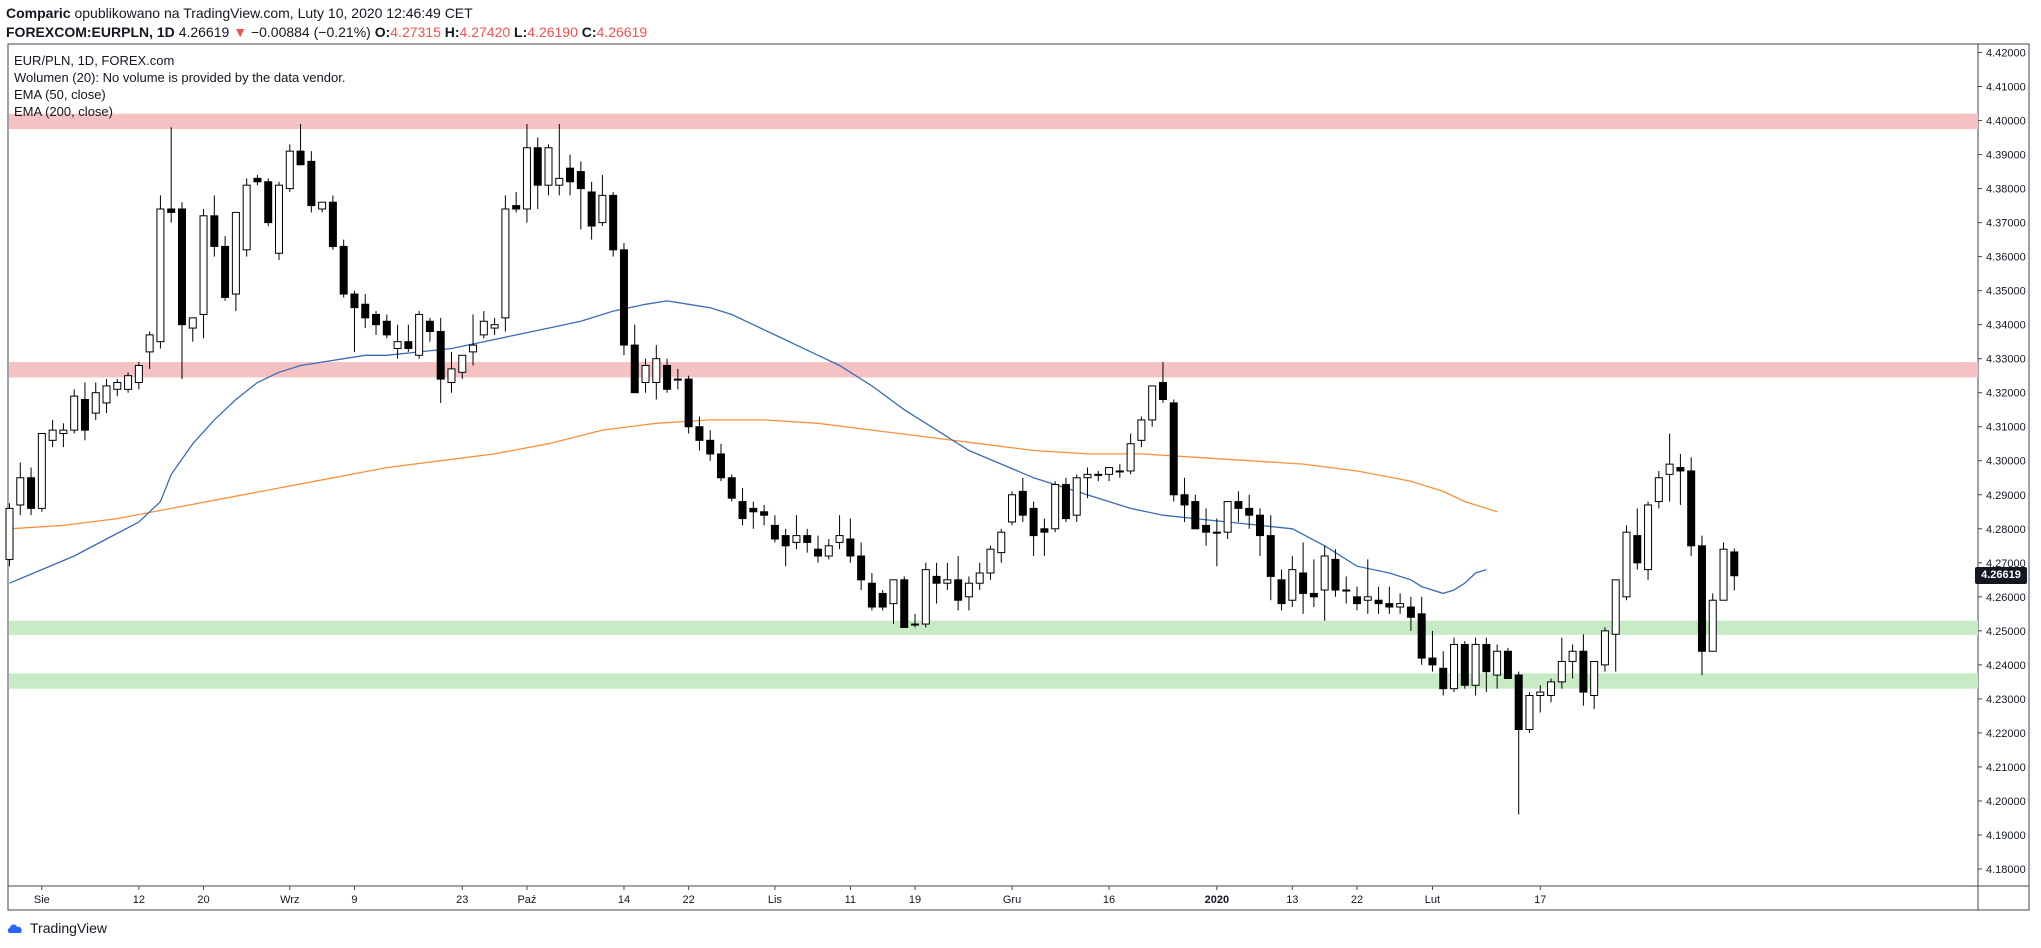 The image size is (2041, 948). What do you see at coordinates (2006, 88) in the screenshot?
I see `price-tick-label: 4.41000` at bounding box center [2006, 88].